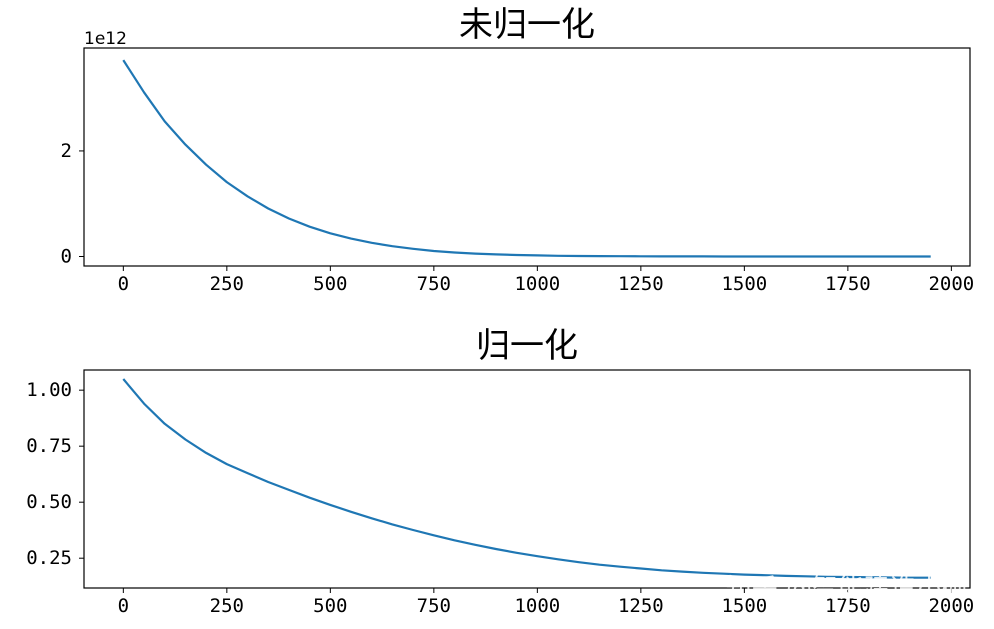 The image size is (994, 629). Describe the element at coordinates (66, 256) in the screenshot. I see `y-tick-label: 0` at that location.